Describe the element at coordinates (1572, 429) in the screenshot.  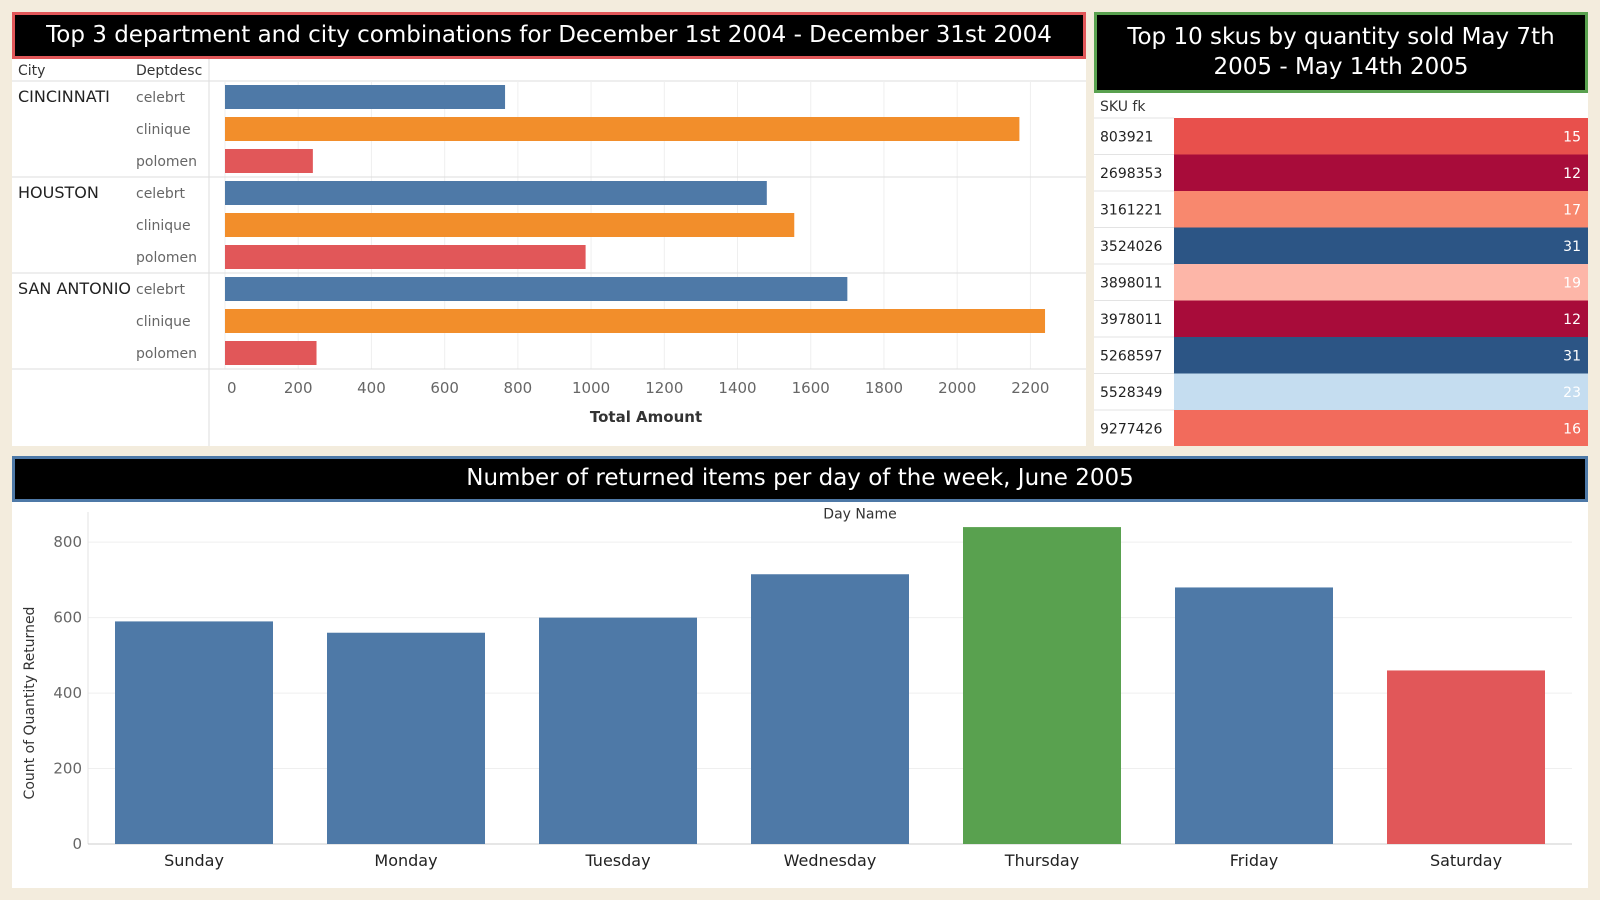
I see `sku-qty-label: 16` at that location.